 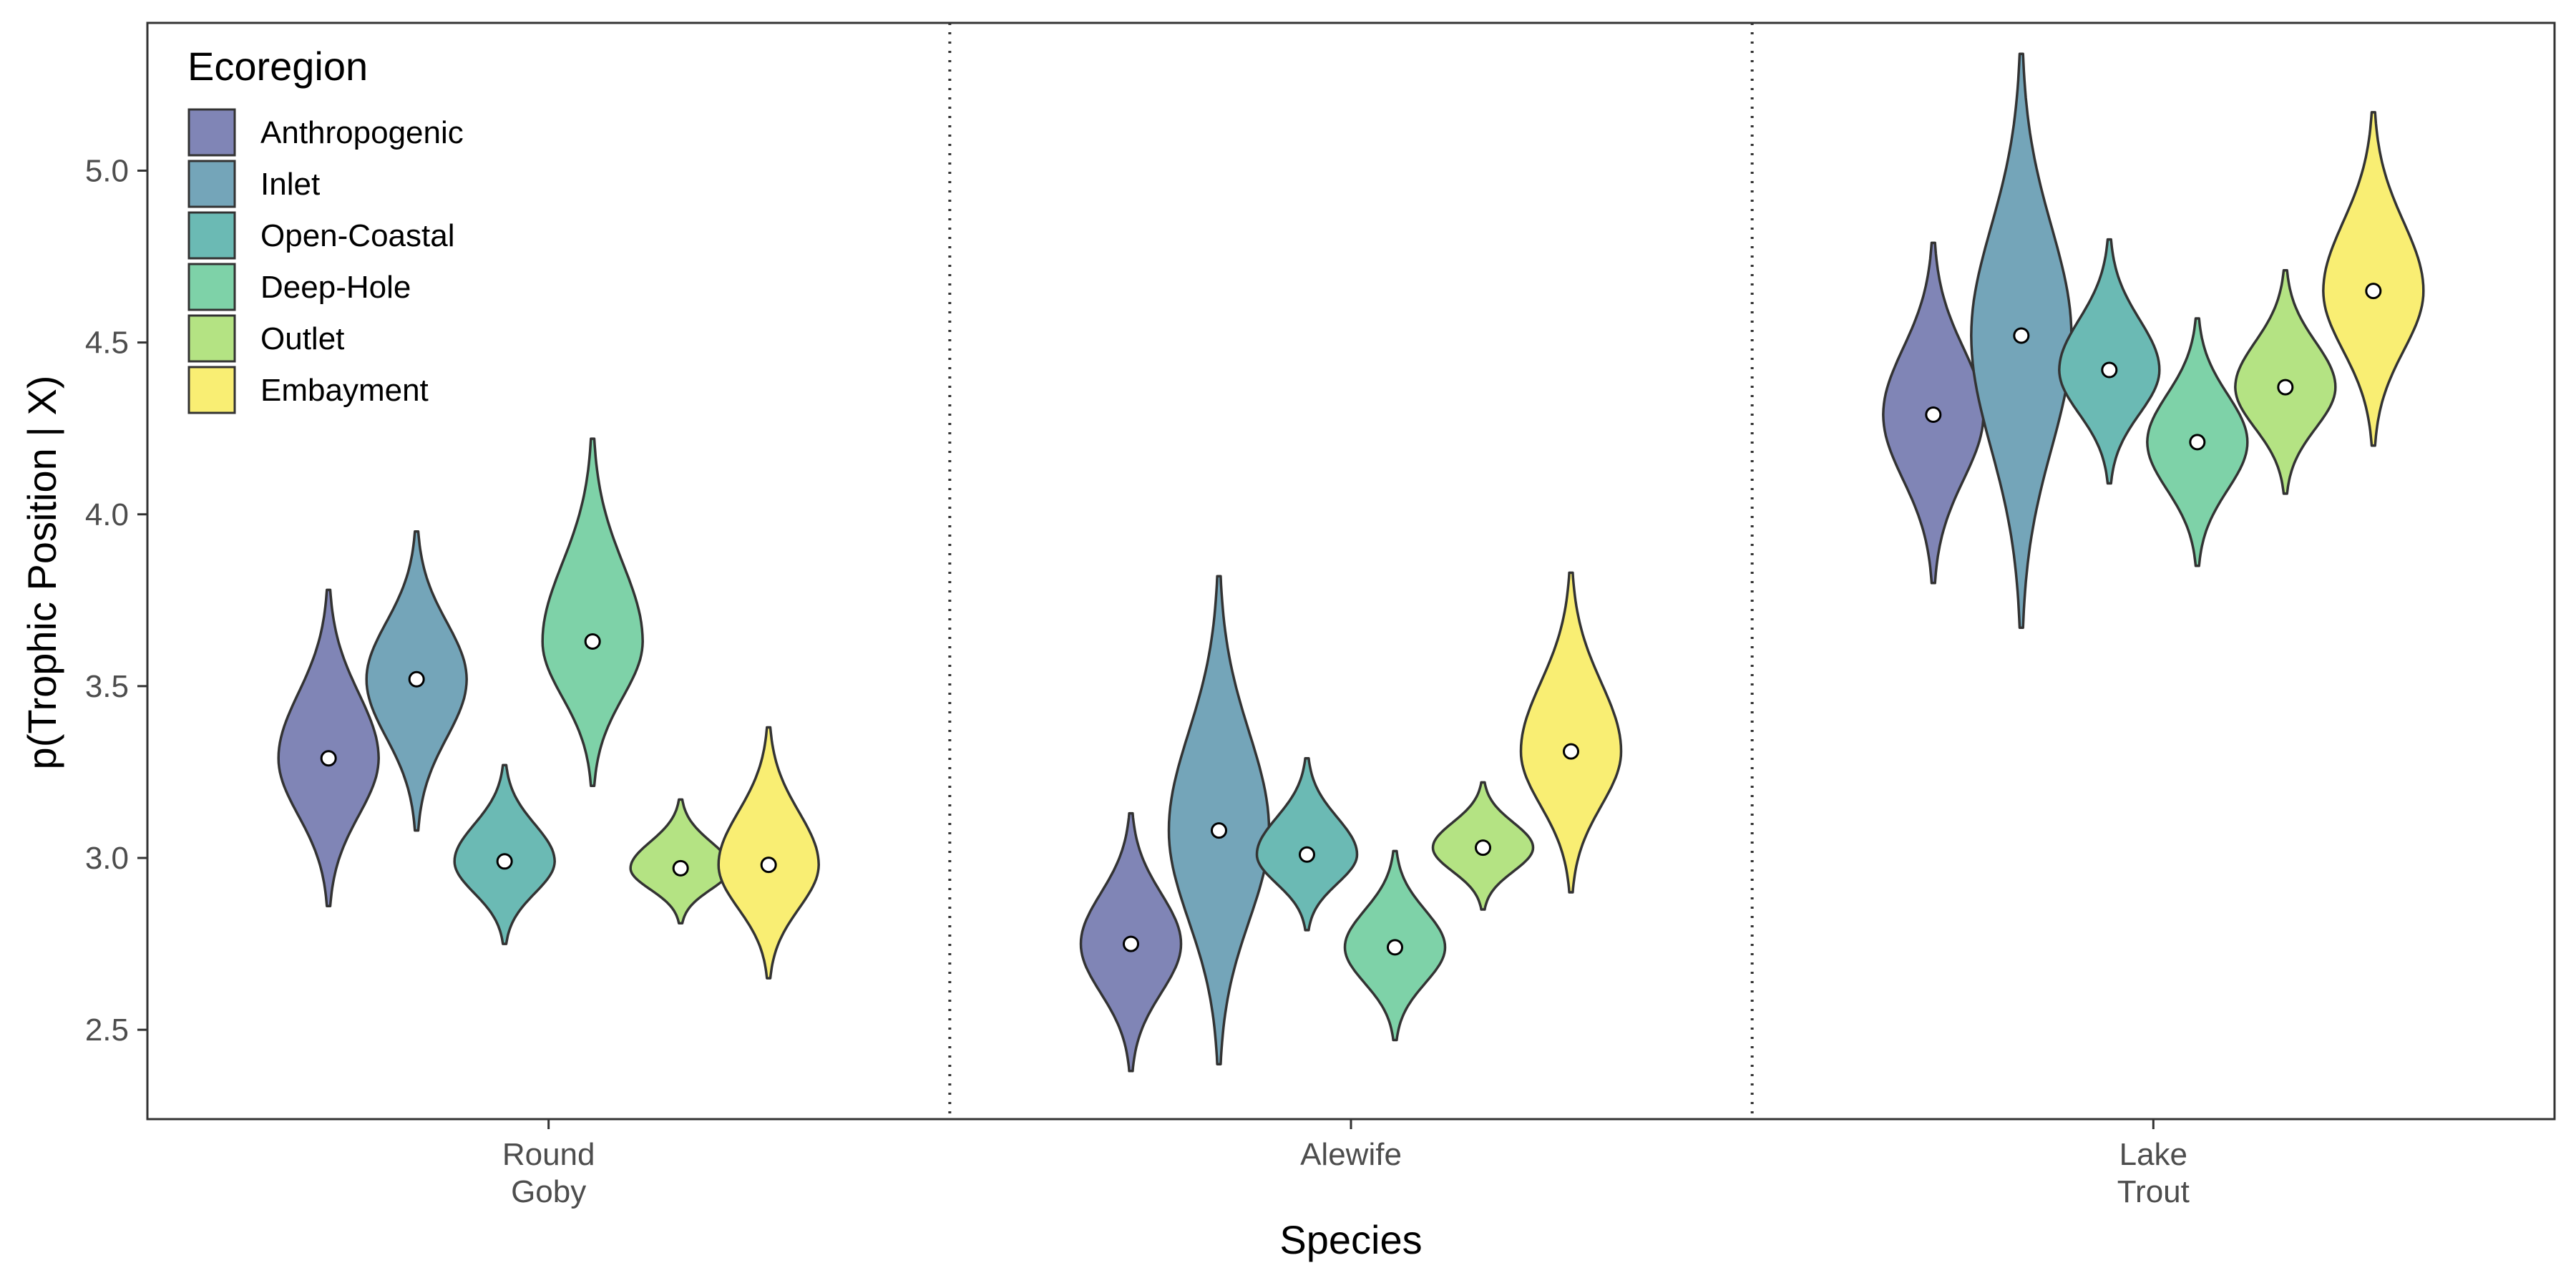 What do you see at coordinates (416, 679) in the screenshot?
I see `median-point-round-goby-inlet` at bounding box center [416, 679].